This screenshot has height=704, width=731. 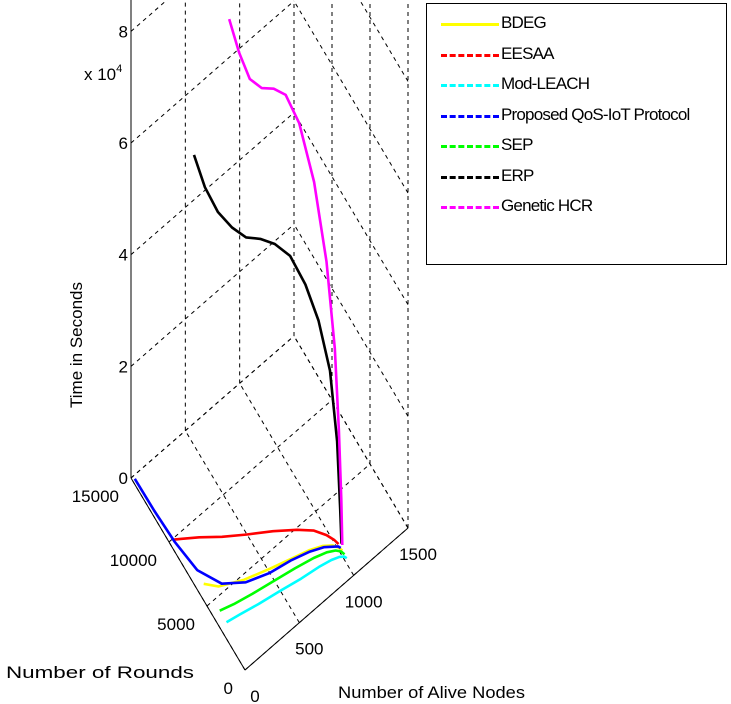 I want to click on floor-grid-line-y, so click(x=250, y=471).